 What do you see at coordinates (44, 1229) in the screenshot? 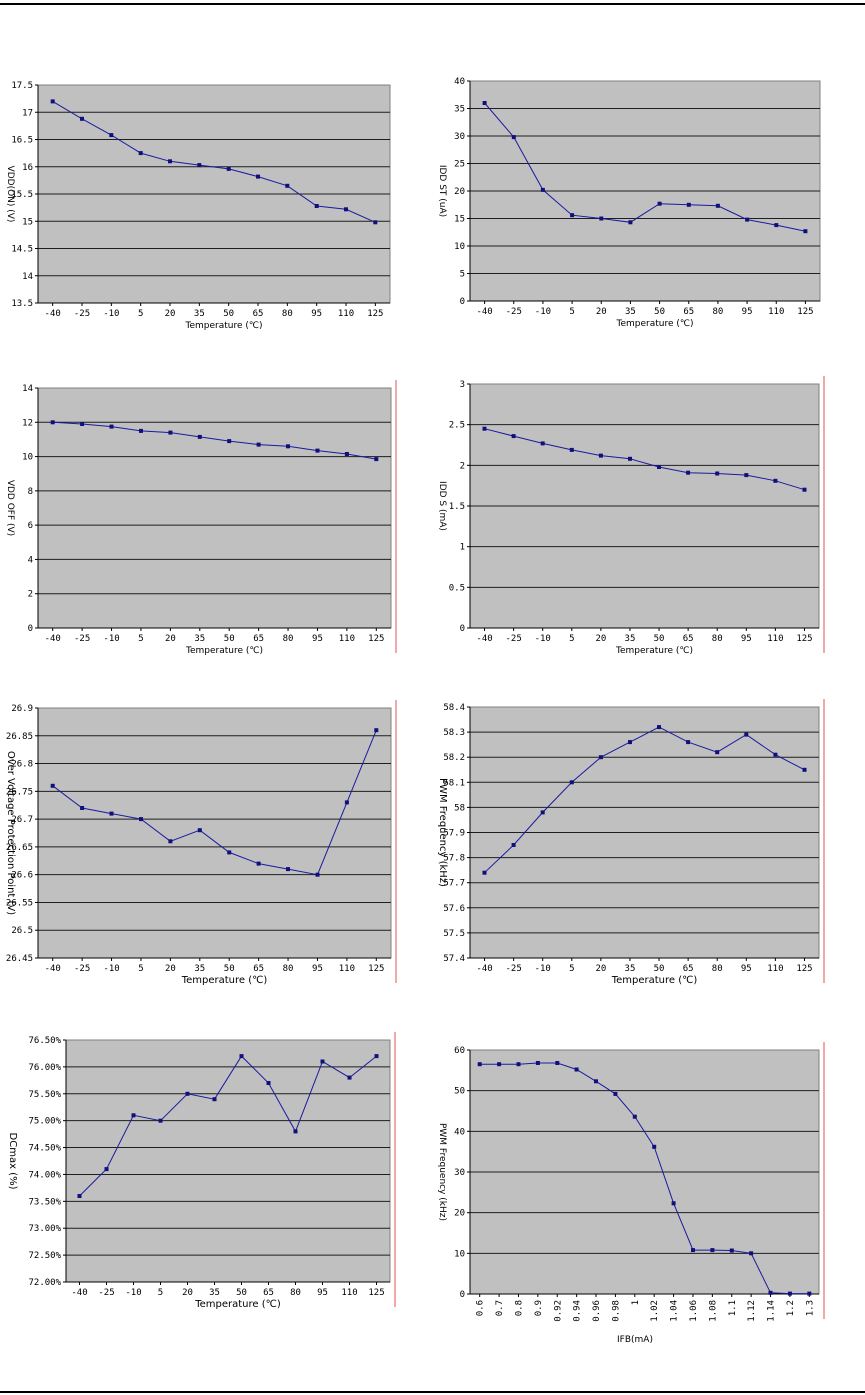
I see `y-tick-label: 73.00%` at bounding box center [44, 1229].